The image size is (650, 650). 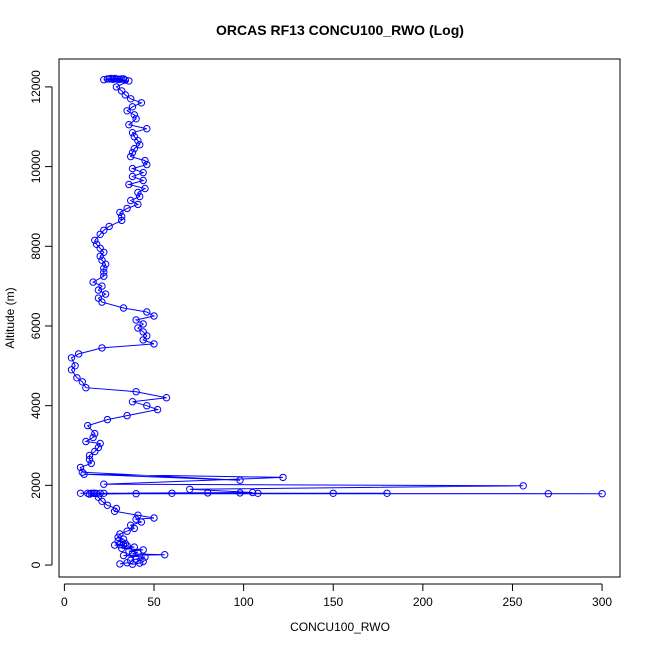 I want to click on x-tick-label: 250, so click(x=512, y=602).